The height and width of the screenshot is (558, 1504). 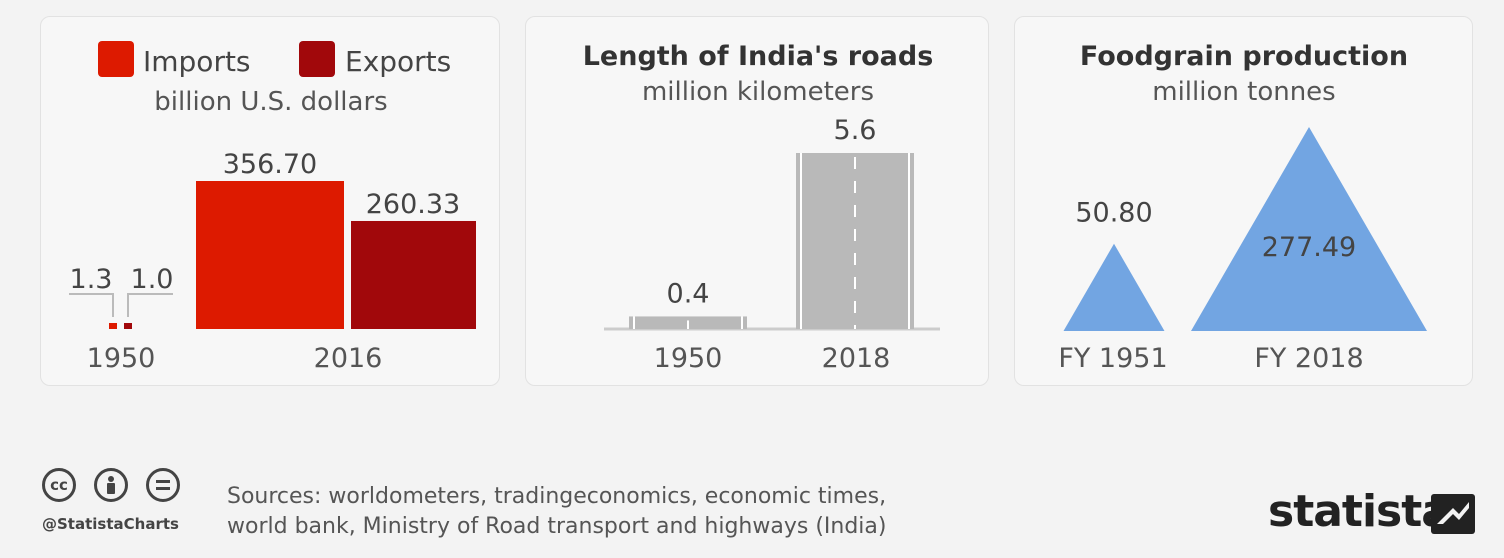 I want to click on statista-handle: @StatistaCharts, so click(x=110, y=524).